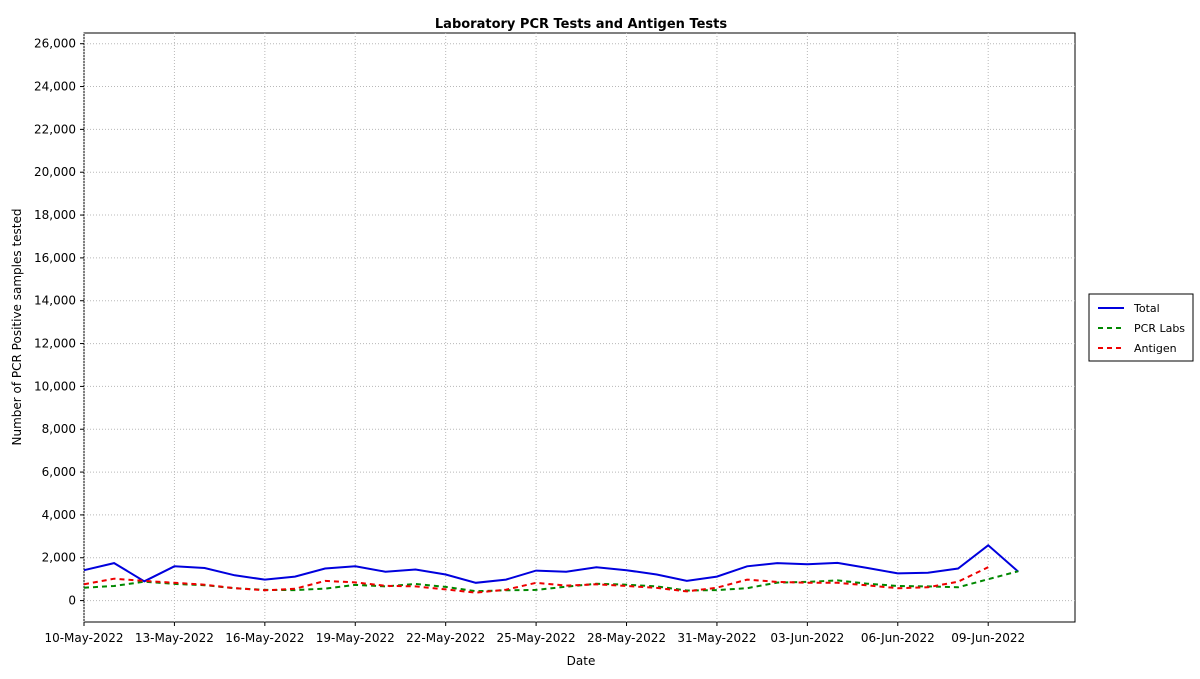 The height and width of the screenshot is (679, 1200). What do you see at coordinates (55, 386) in the screenshot?
I see `y-tick-label: 10,000` at bounding box center [55, 386].